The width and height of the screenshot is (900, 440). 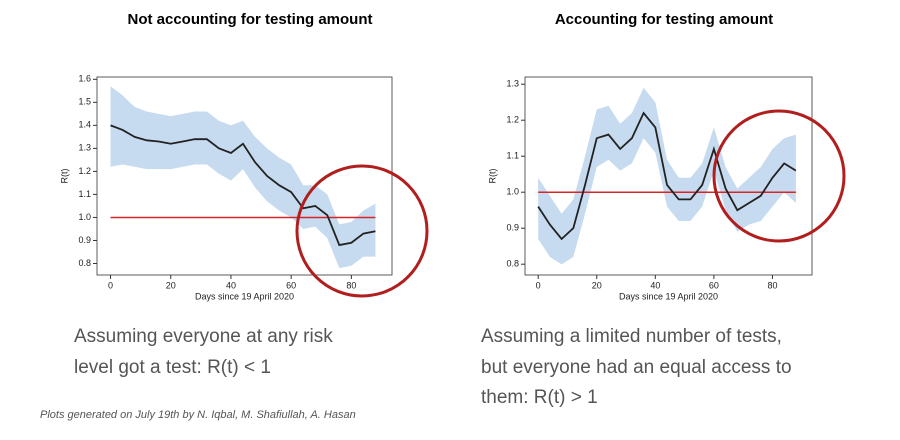 What do you see at coordinates (84, 125) in the screenshot?
I see `y-tick-label: 1.4` at bounding box center [84, 125].